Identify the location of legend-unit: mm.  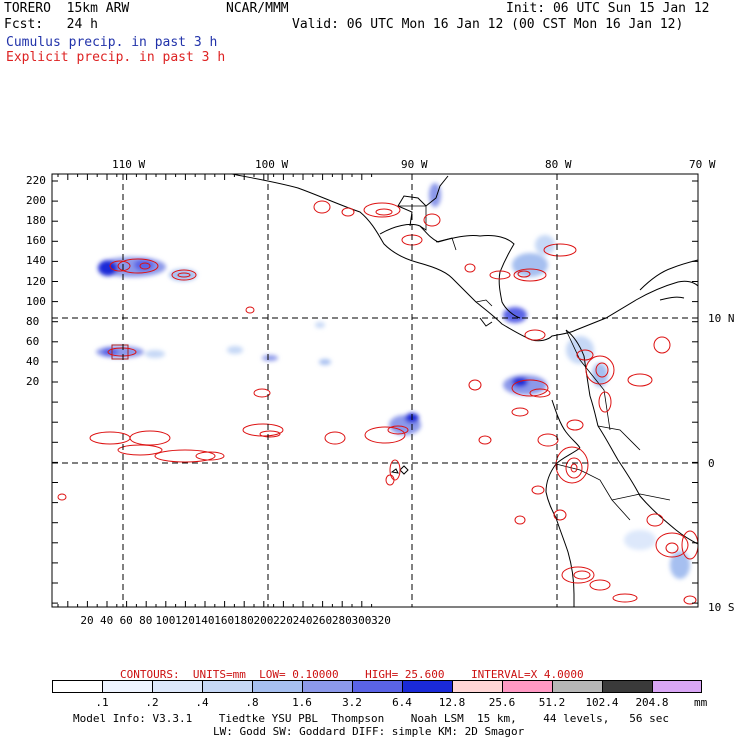
(701, 702).